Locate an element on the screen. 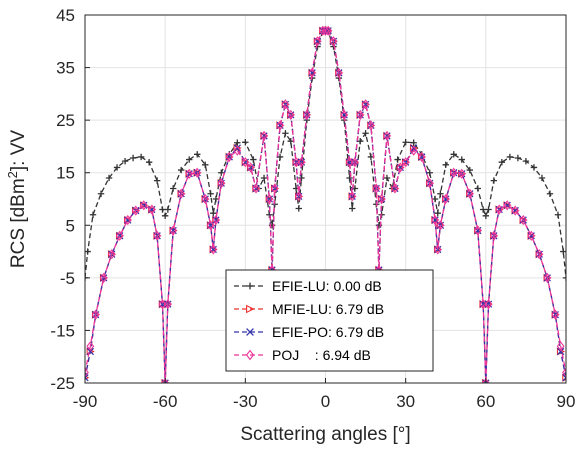 The height and width of the screenshot is (450, 579). y-tick-label: 45 is located at coordinates (65, 15).